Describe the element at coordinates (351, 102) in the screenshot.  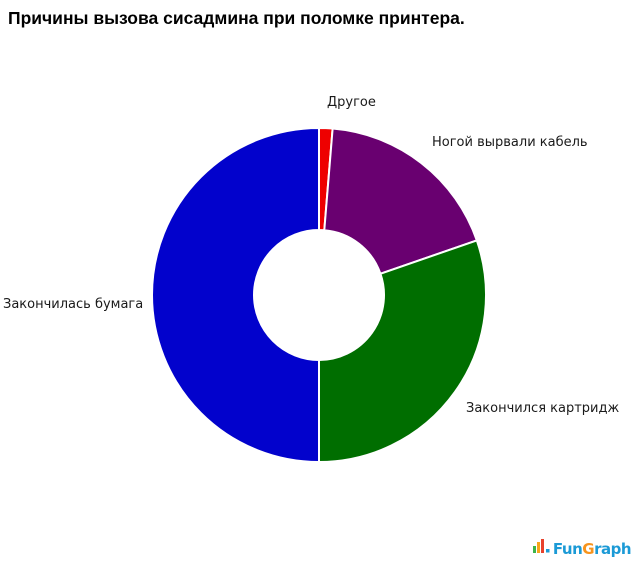
I see `slice-label-other: Другое` at that location.